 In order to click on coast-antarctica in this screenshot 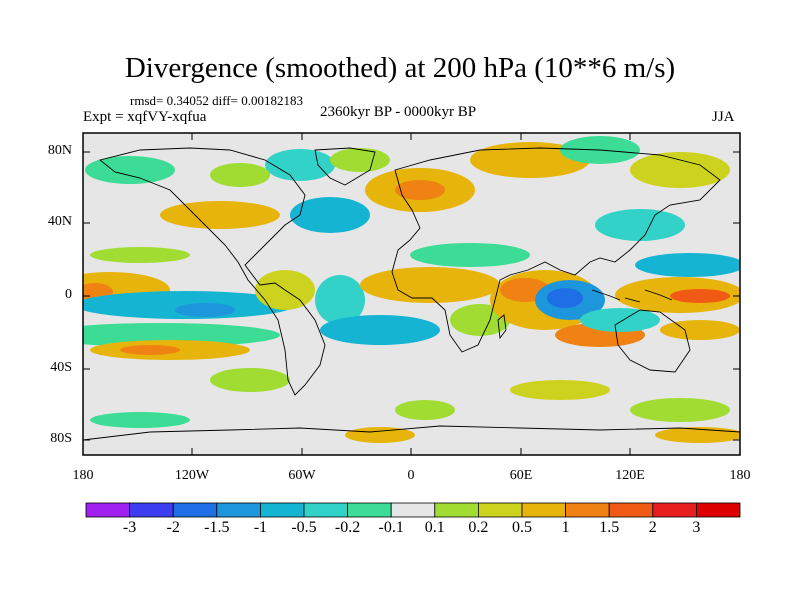, I will do `click(411, 433)`.